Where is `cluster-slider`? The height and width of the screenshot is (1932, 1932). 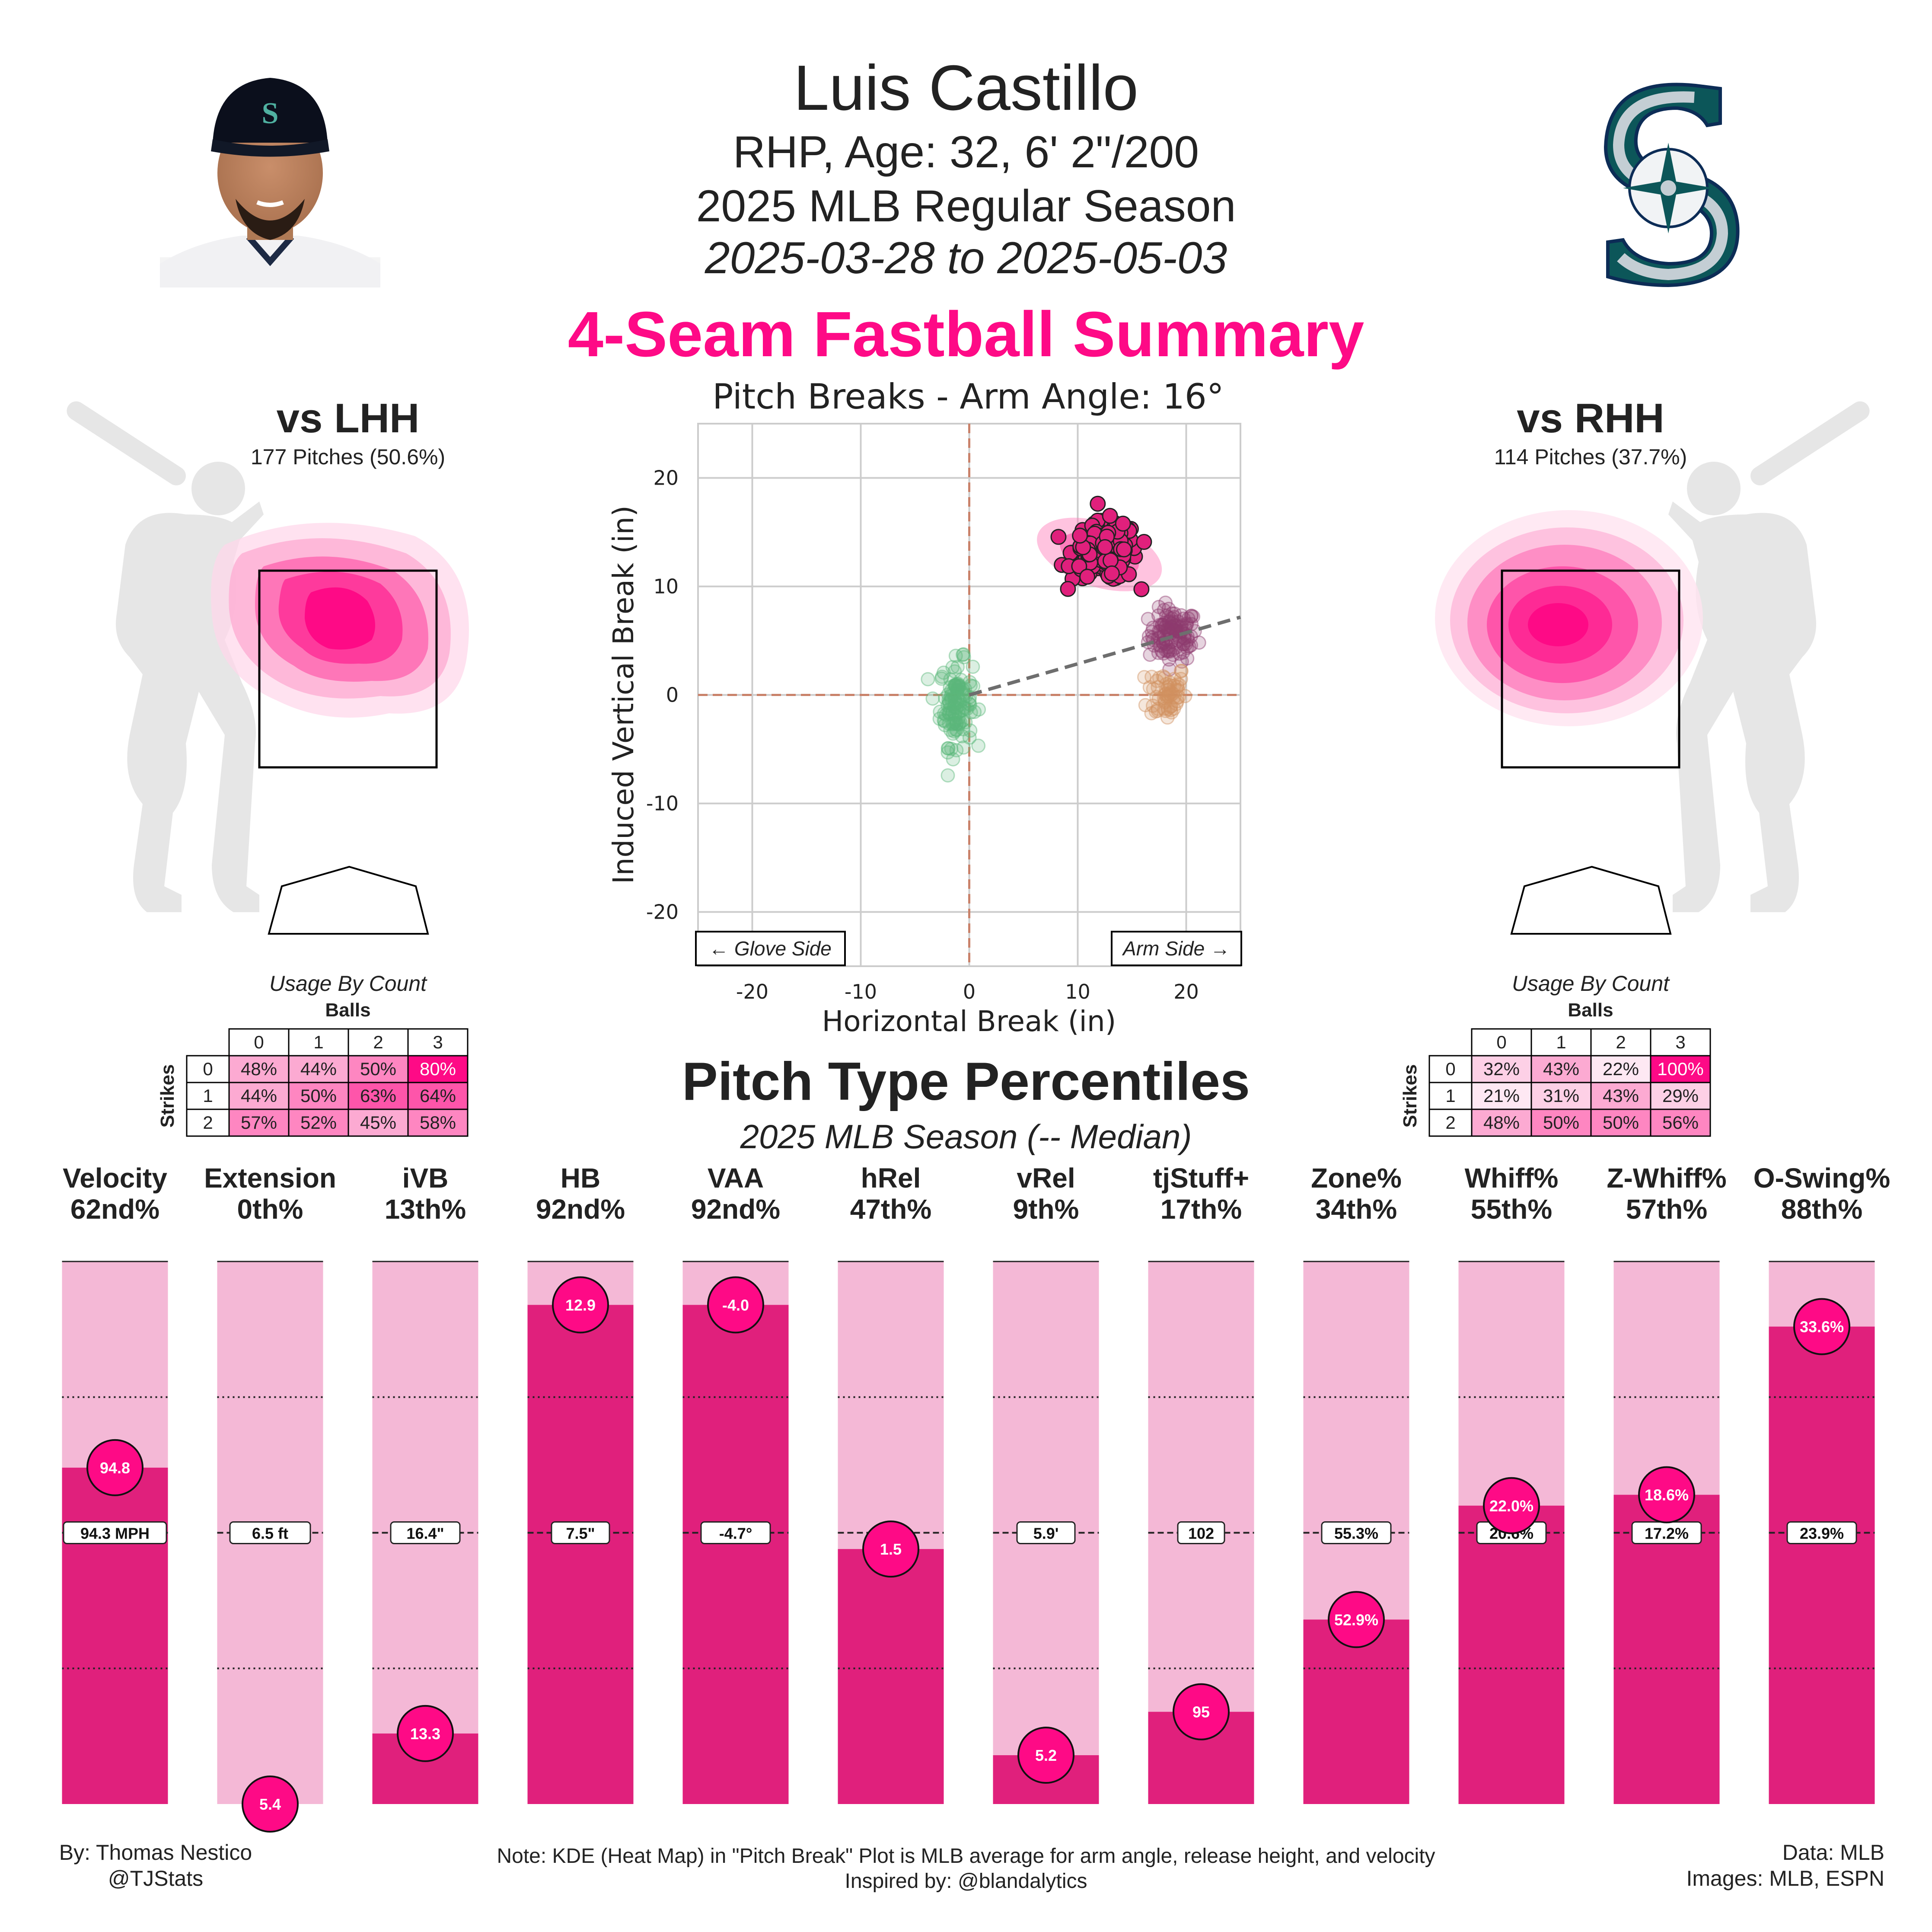 cluster-slider is located at coordinates (953, 715).